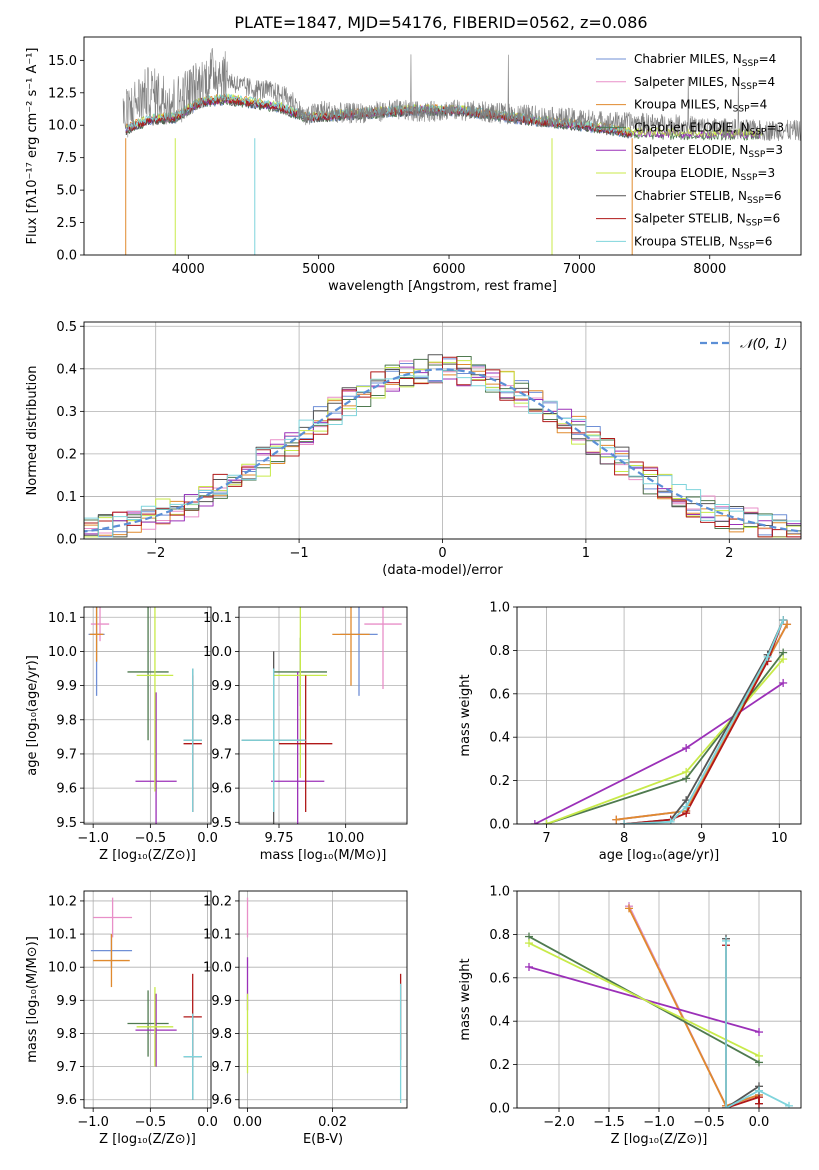  Describe the element at coordinates (299, 553) in the screenshot. I see `x-tick-label: −1` at that location.